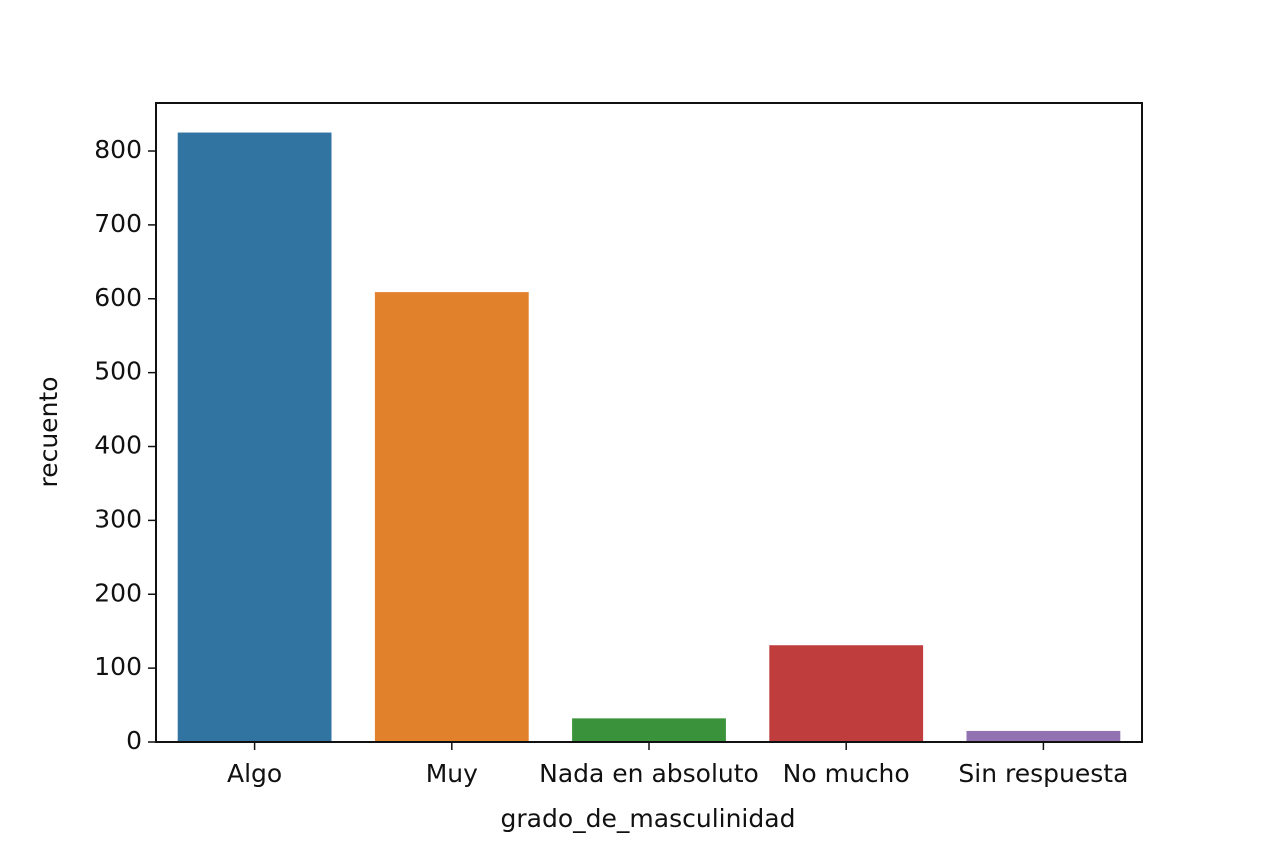 The width and height of the screenshot is (1264, 848). What do you see at coordinates (846, 773) in the screenshot?
I see `x-tick-label: No mucho` at bounding box center [846, 773].